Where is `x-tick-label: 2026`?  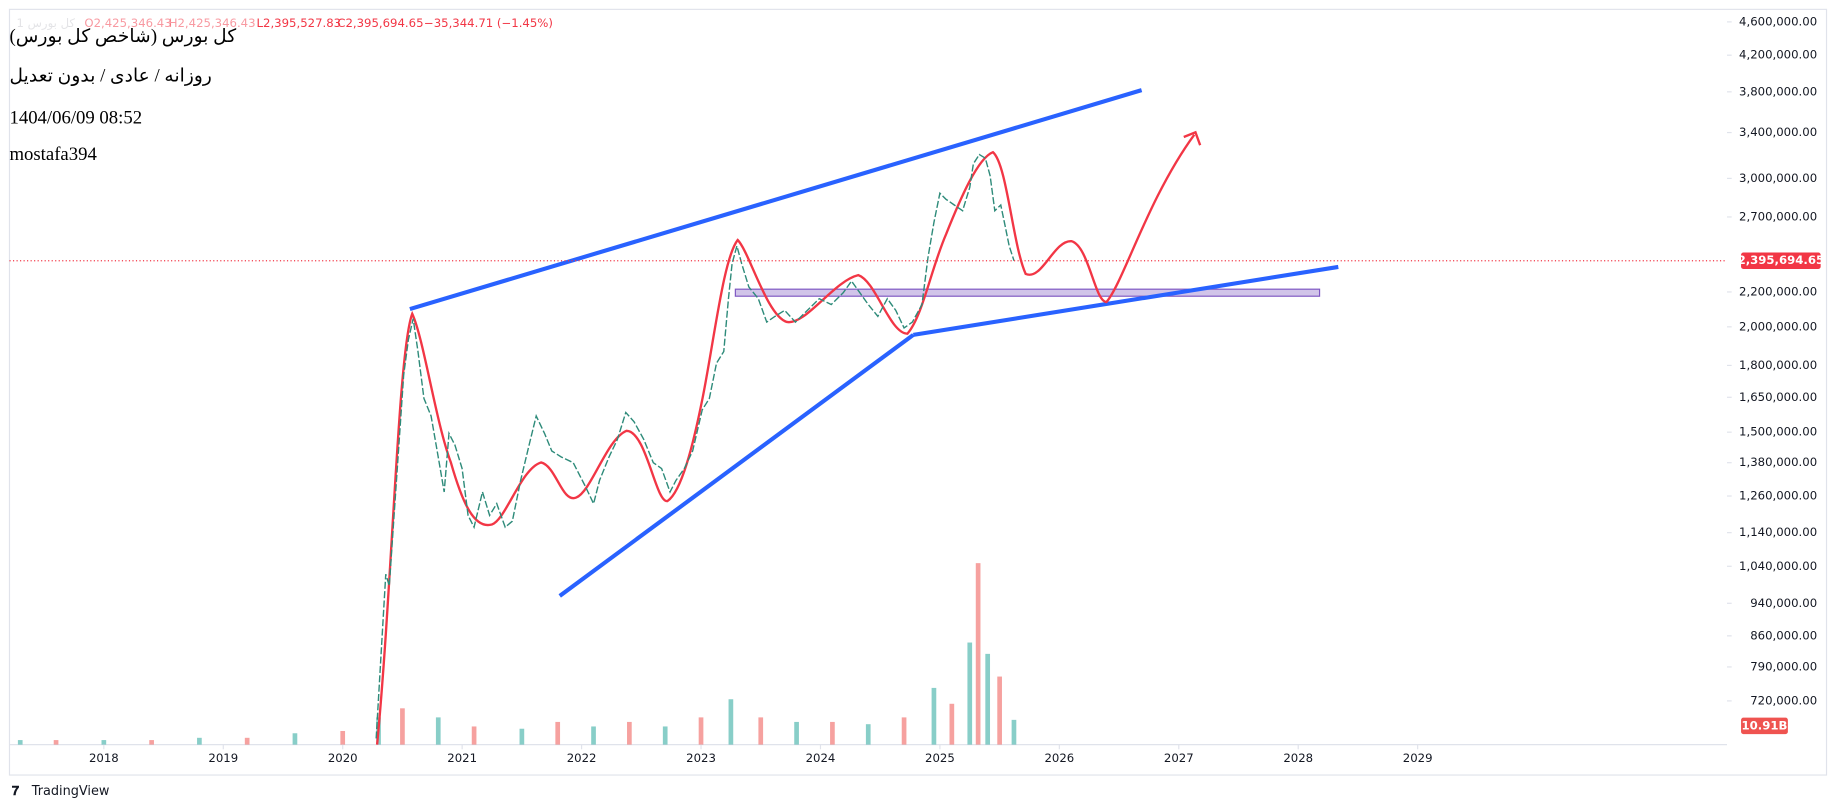
x-tick-label: 2026 is located at coordinates (1059, 758).